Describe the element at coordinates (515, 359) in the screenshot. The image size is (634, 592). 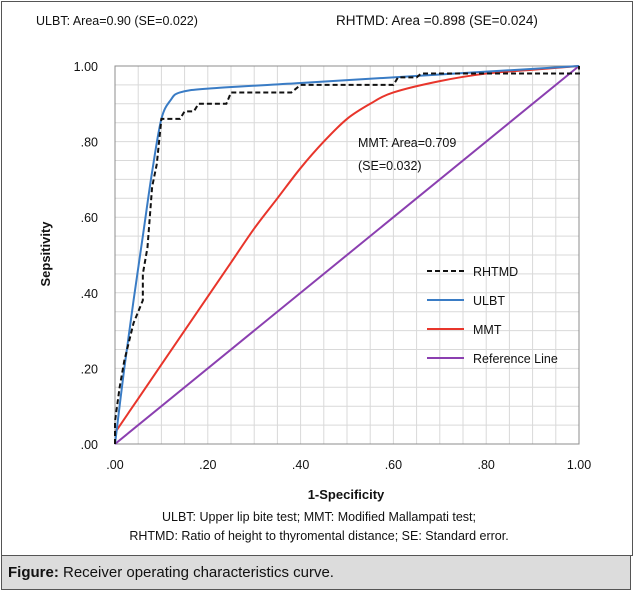
I see `legend-label-reference-line: Reference Line` at that location.